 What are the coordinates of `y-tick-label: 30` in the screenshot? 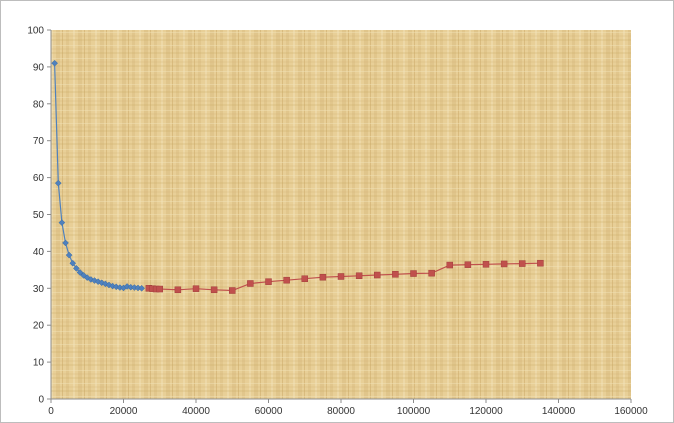 It's located at (39, 289).